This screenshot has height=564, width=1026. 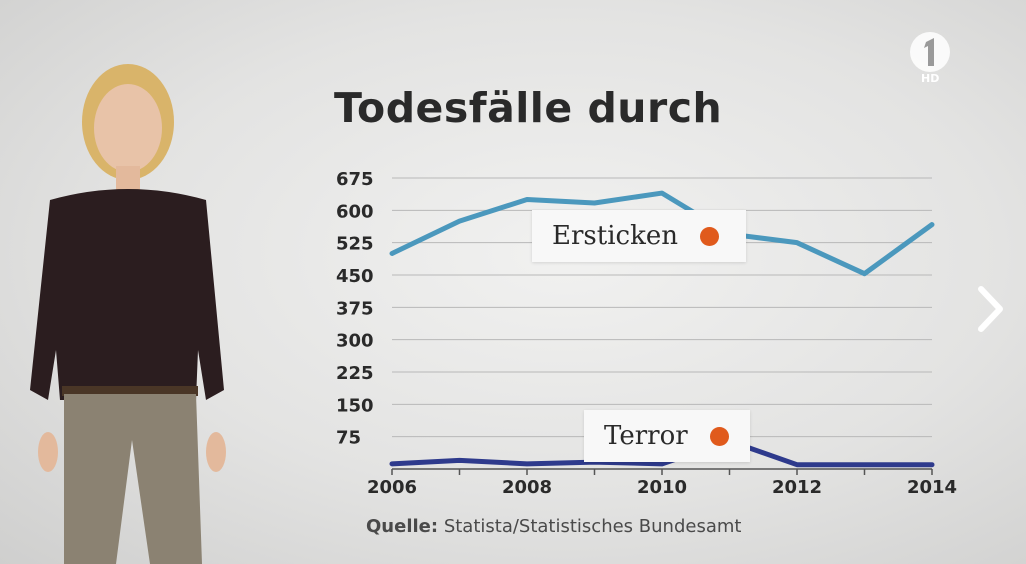 I want to click on y-tick-label: 75, so click(x=348, y=438).